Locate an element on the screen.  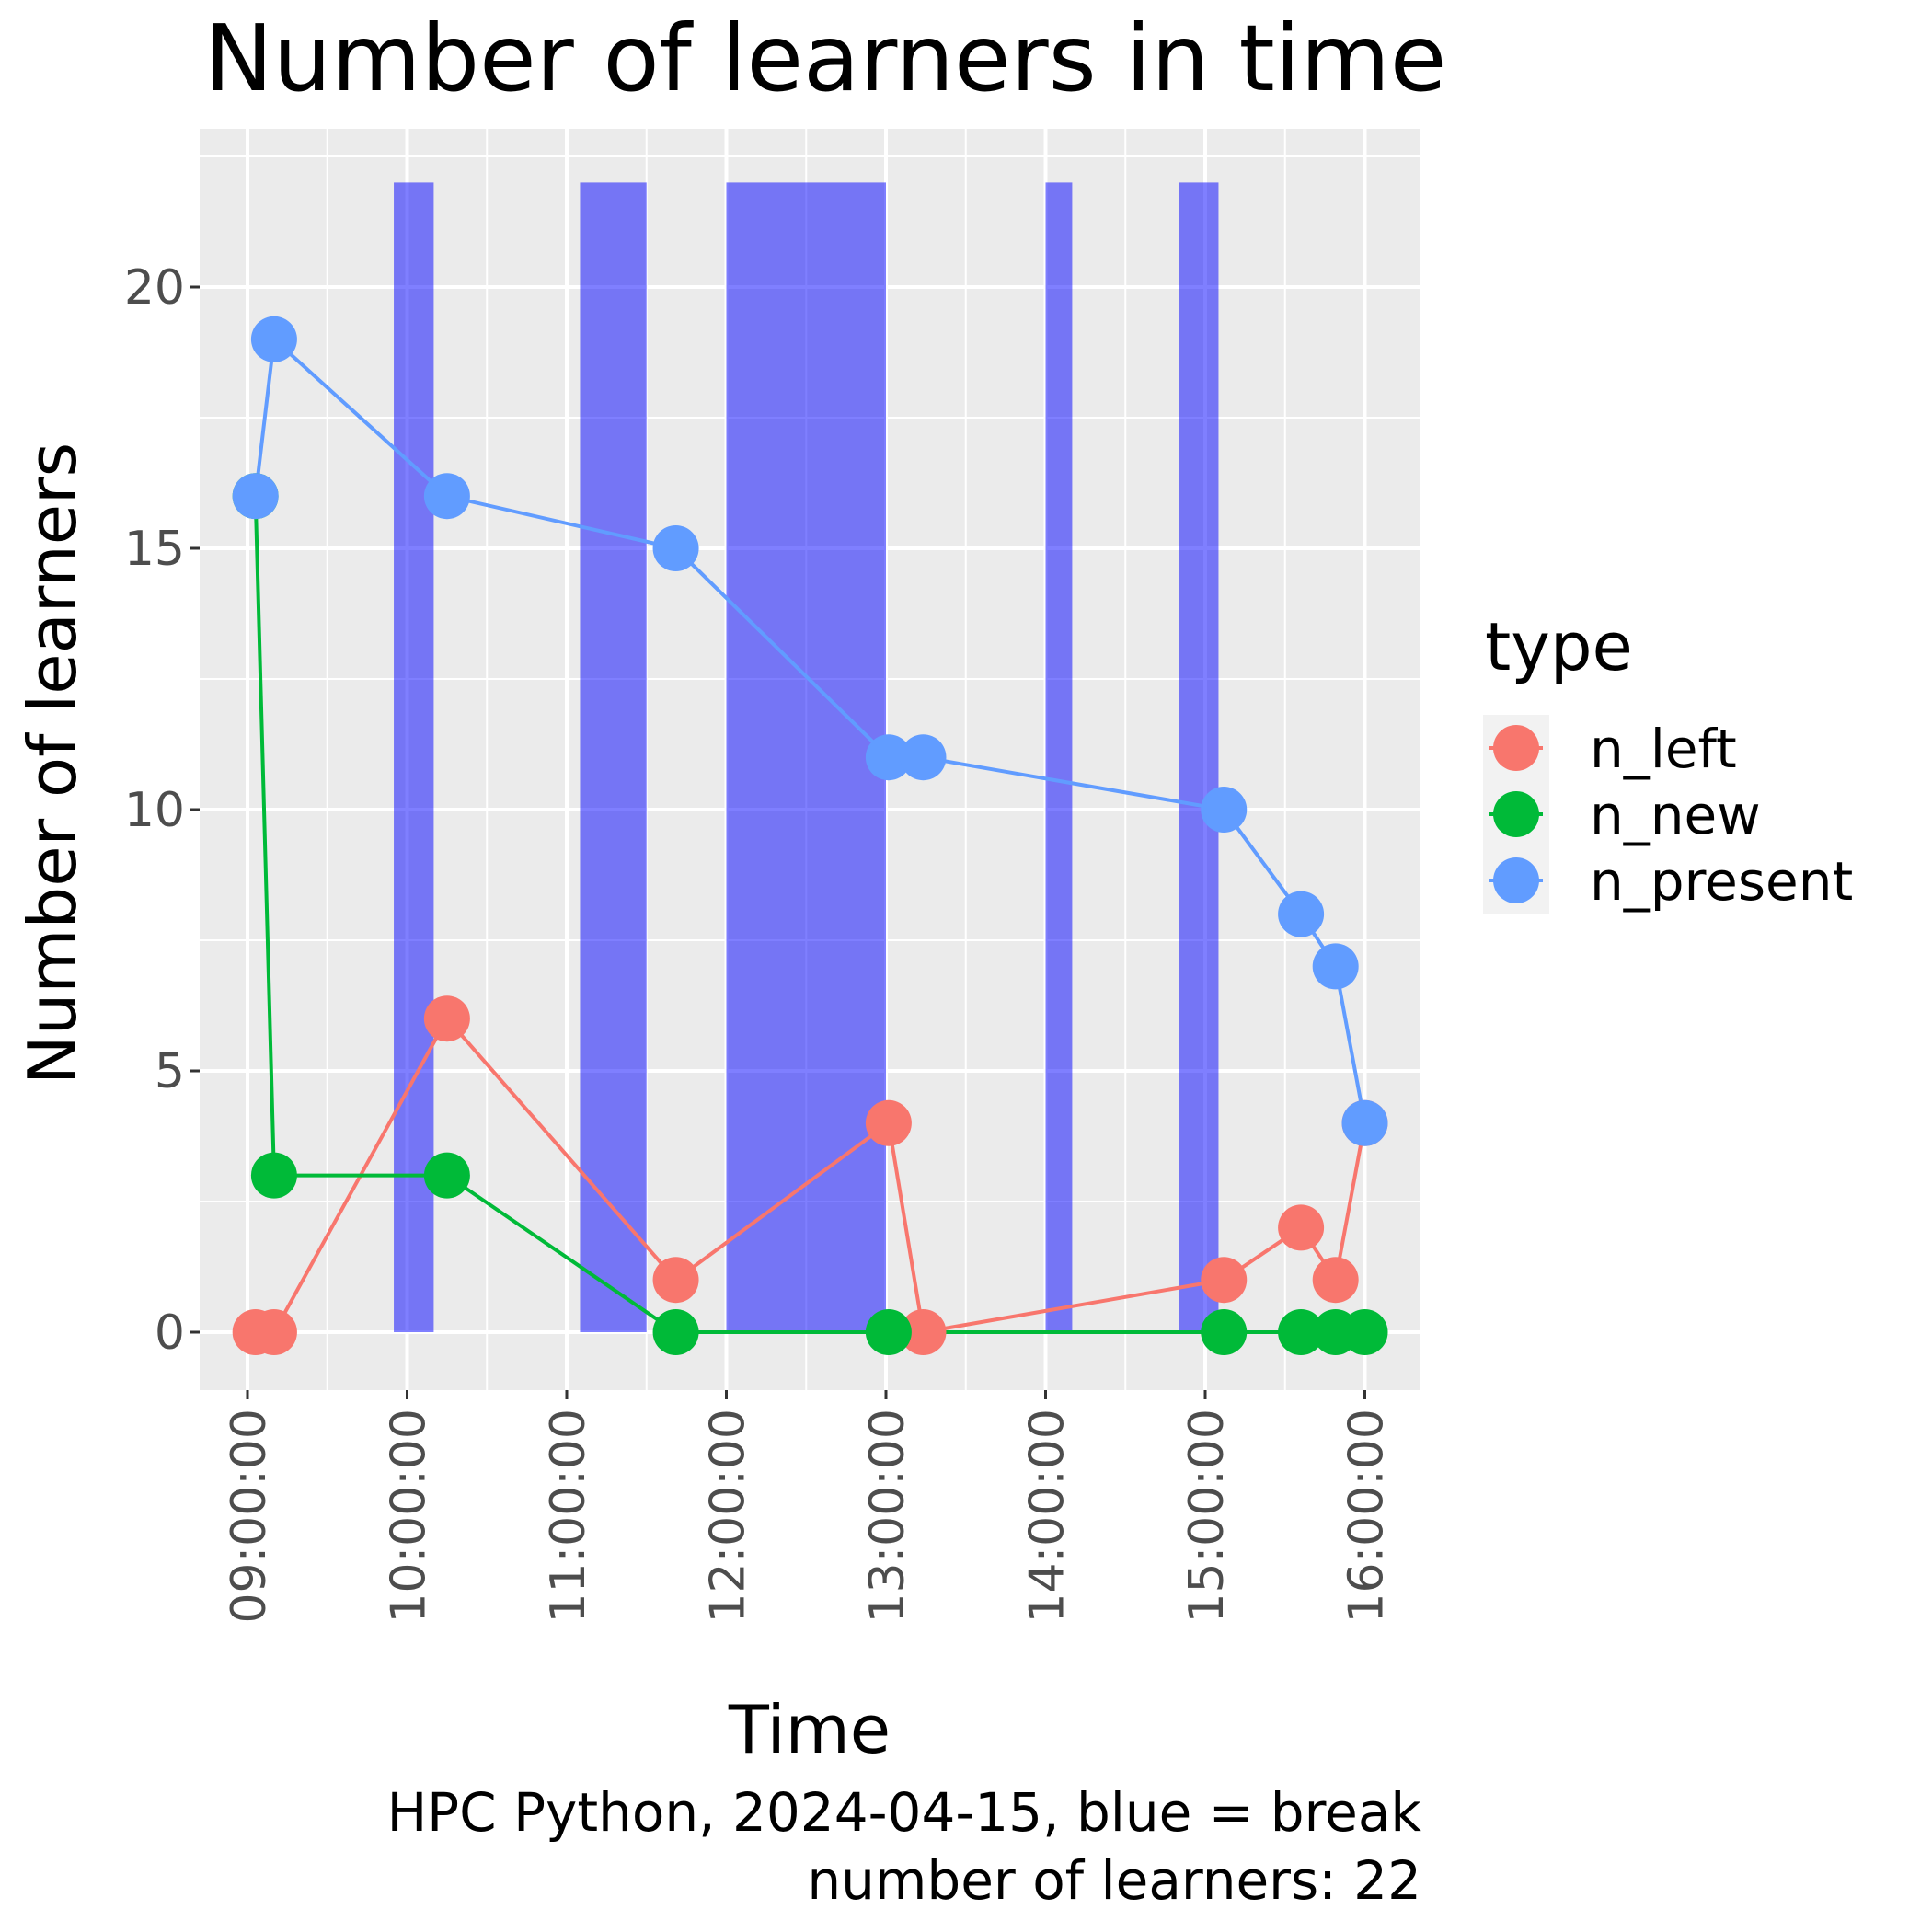
y-tick-label: 20 is located at coordinates (154, 288).